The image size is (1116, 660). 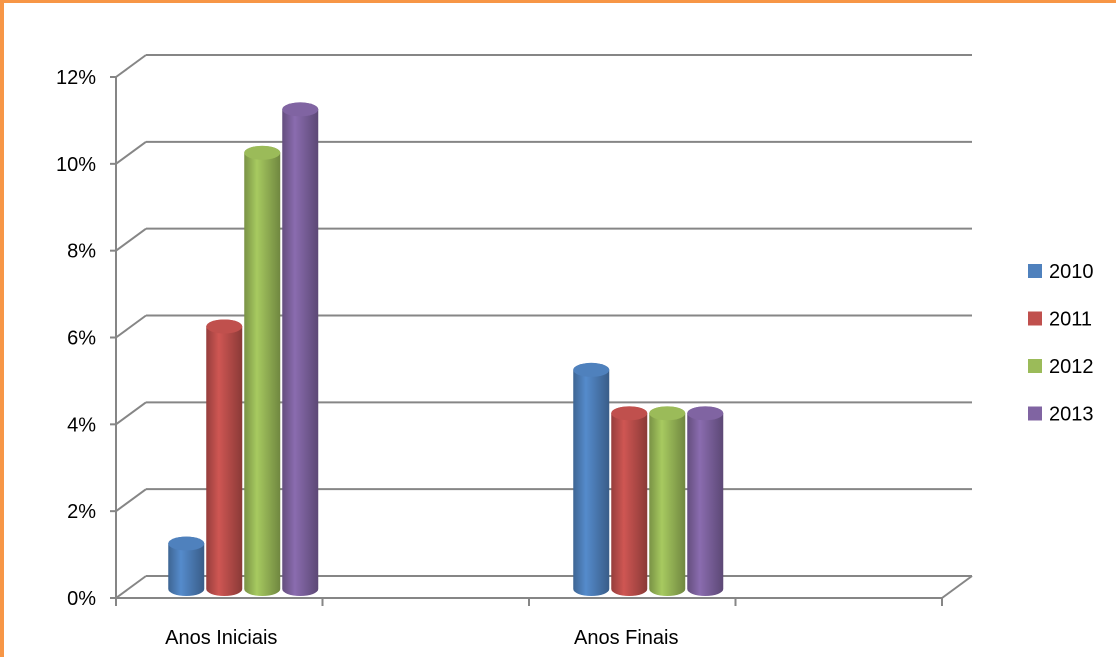 I want to click on y-tick-label: 12%, so click(x=76, y=78).